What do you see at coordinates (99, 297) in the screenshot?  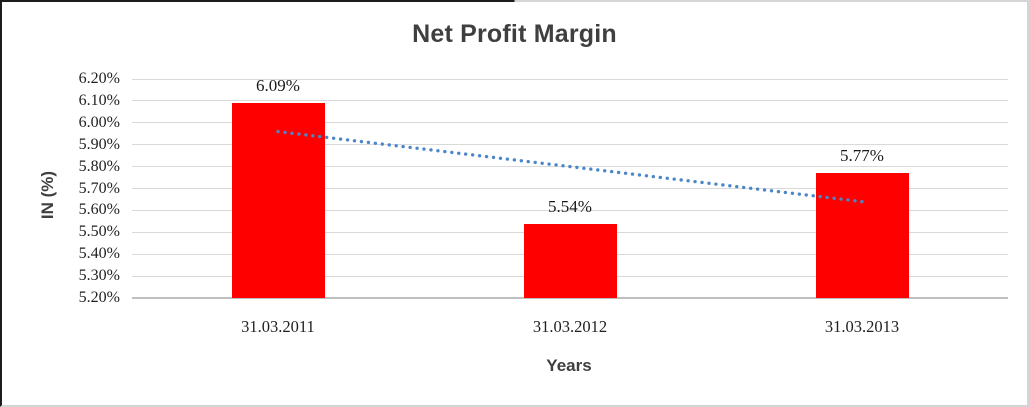 I see `y-tick-label: 5.20%` at bounding box center [99, 297].